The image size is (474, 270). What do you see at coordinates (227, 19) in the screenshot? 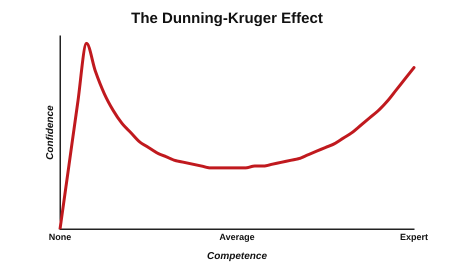
I see `chart-title: The Dunning-Kruger Effect` at bounding box center [227, 19].